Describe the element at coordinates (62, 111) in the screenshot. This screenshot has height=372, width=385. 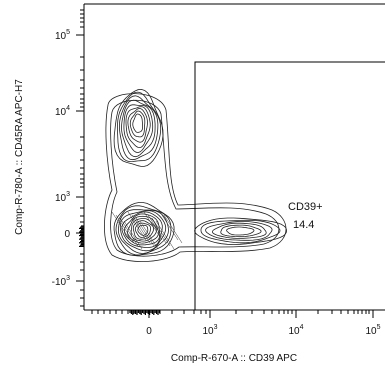
I see `y-tick-label-1: 10⁴` at that location.